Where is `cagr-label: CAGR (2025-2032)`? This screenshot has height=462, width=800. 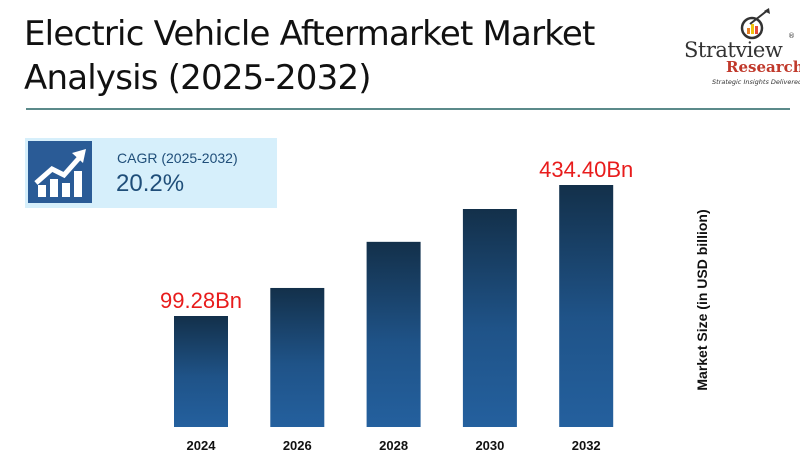 cagr-label: CAGR (2025-2032) is located at coordinates (177, 158).